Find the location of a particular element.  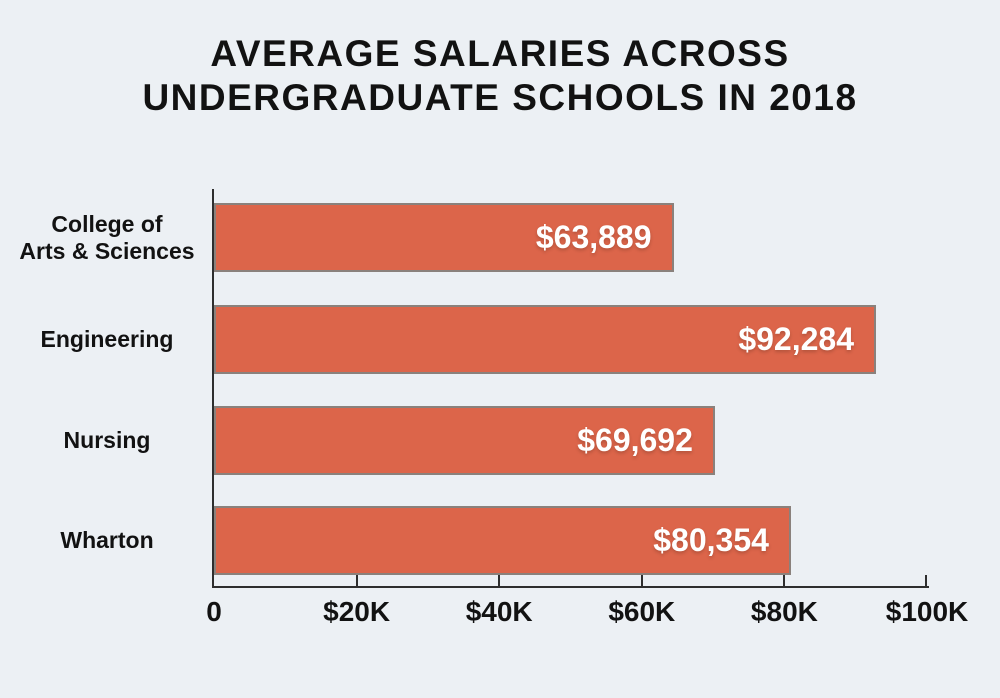

bar-wharton: $80,354 is located at coordinates (502, 540).